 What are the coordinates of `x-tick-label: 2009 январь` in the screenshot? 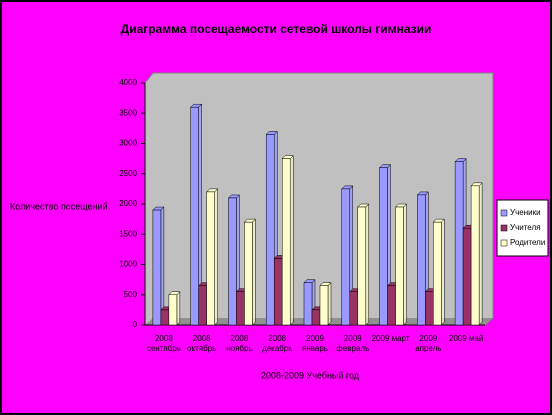 It's located at (315, 343).